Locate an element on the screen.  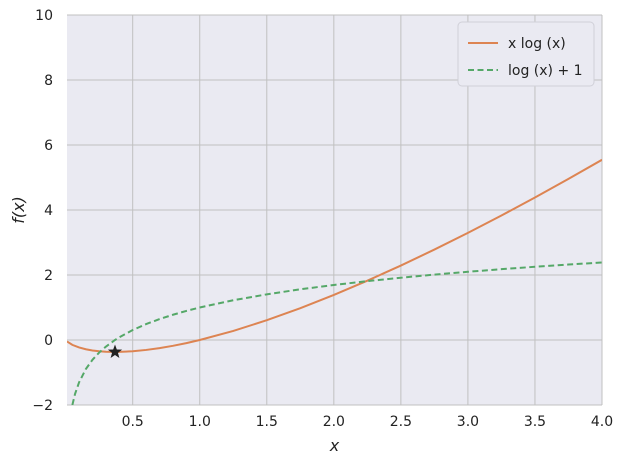
y-axis-label: f(x) is located at coordinates (18, 210).